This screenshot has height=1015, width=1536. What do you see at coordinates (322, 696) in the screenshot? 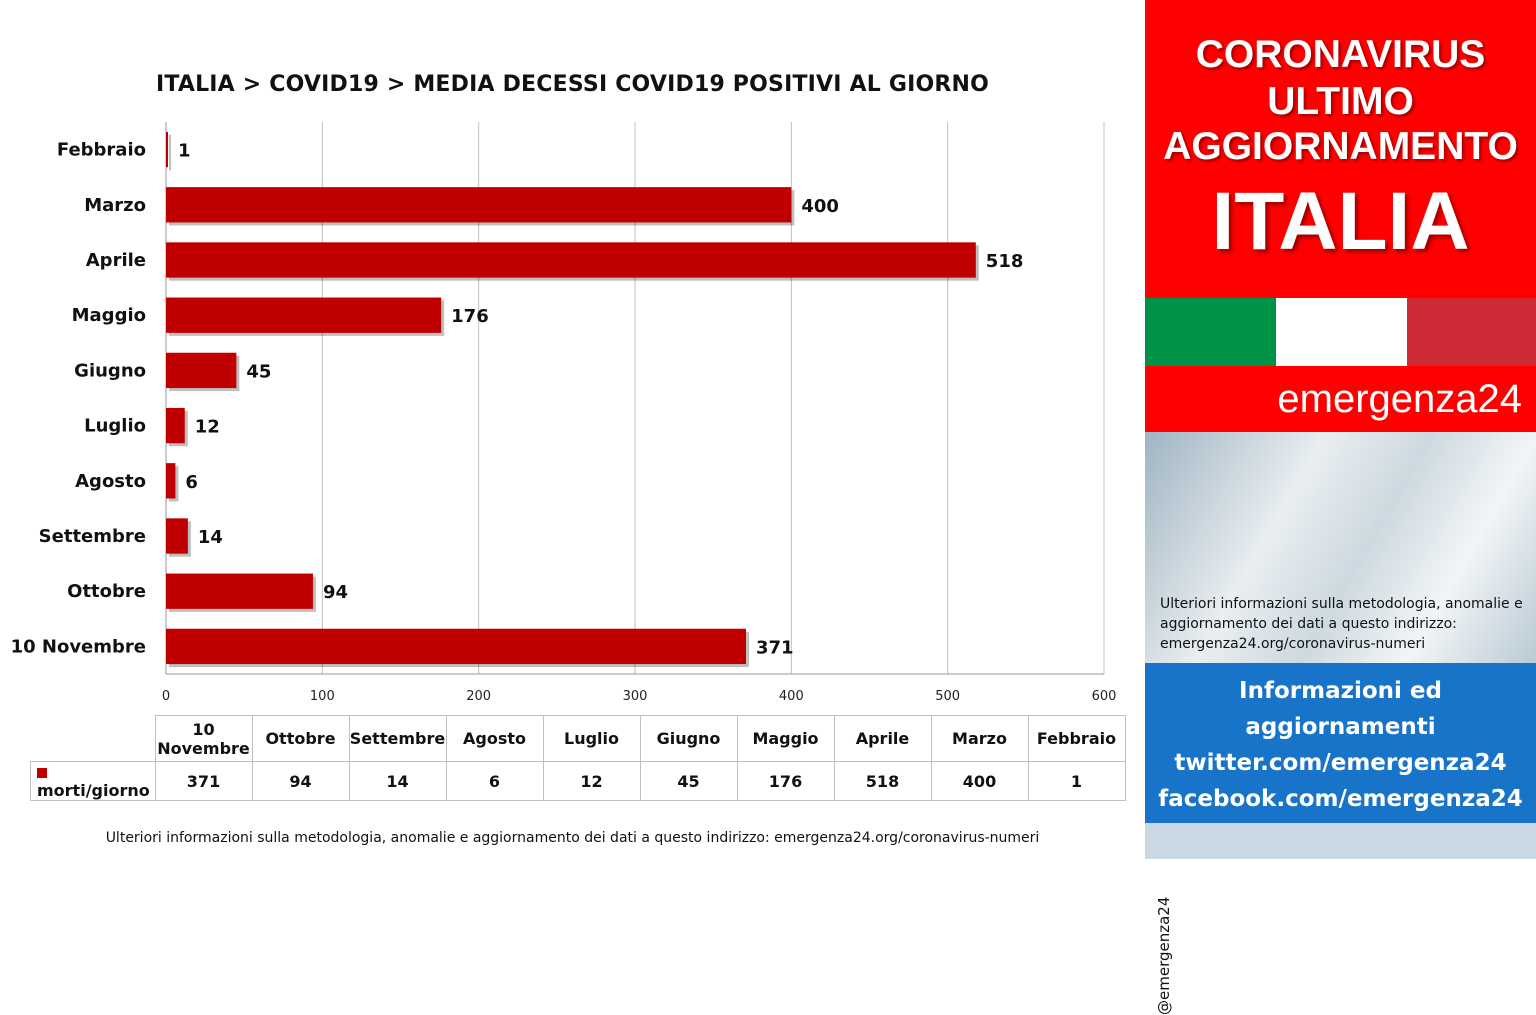
I see `x-tick-label: 100` at bounding box center [322, 696].